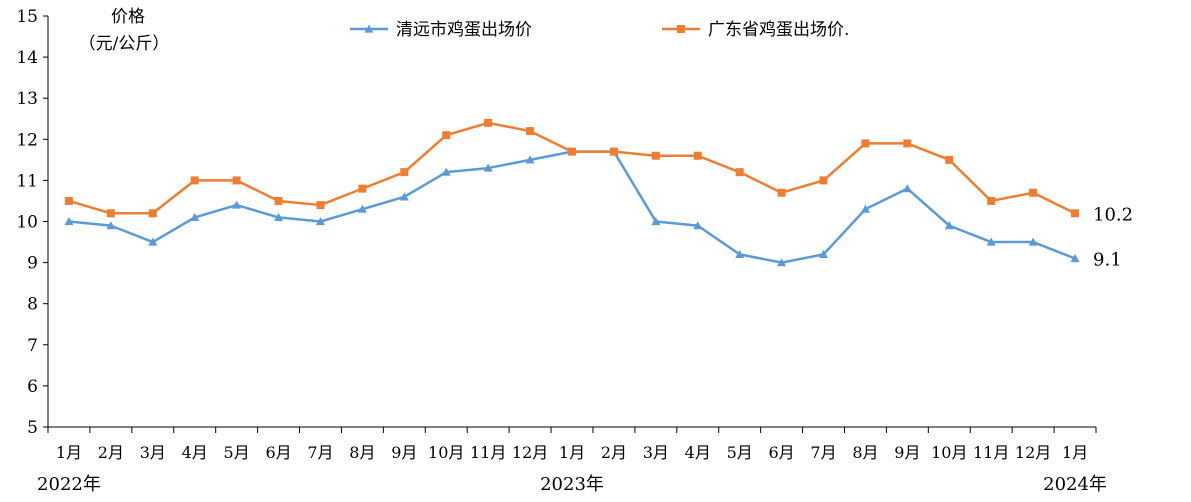 This screenshot has width=1191, height=502. I want to click on x-year-label: 2024年, so click(1075, 484).